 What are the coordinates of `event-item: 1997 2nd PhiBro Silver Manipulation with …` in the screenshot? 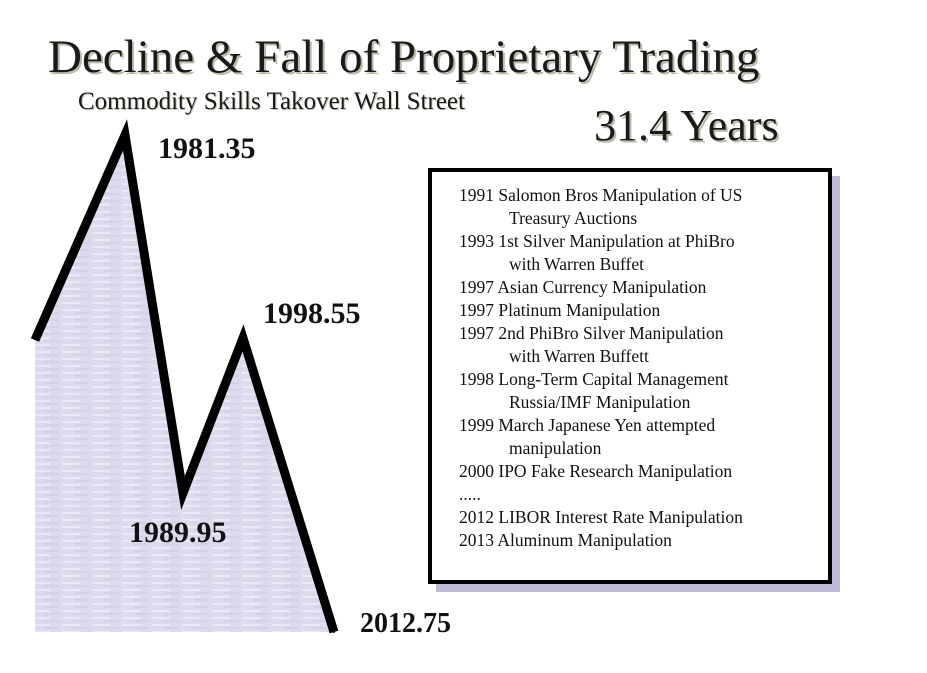 It's located at (643, 345).